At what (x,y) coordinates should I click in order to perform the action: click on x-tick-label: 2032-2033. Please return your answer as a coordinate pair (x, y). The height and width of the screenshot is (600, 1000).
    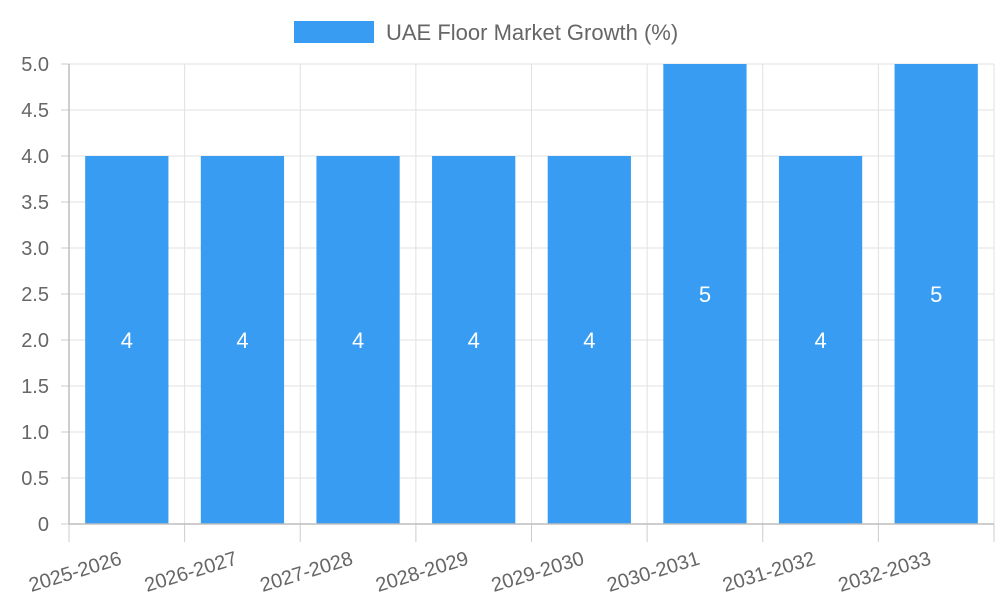
    Looking at the image, I should click on (885, 572).